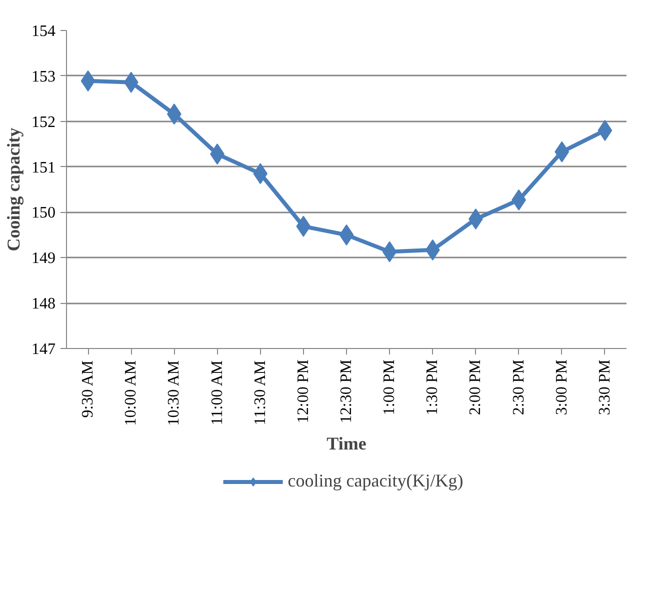 This screenshot has height=609, width=670. Describe the element at coordinates (131, 393) in the screenshot. I see `x-tick-label: 10:00 AM` at that location.